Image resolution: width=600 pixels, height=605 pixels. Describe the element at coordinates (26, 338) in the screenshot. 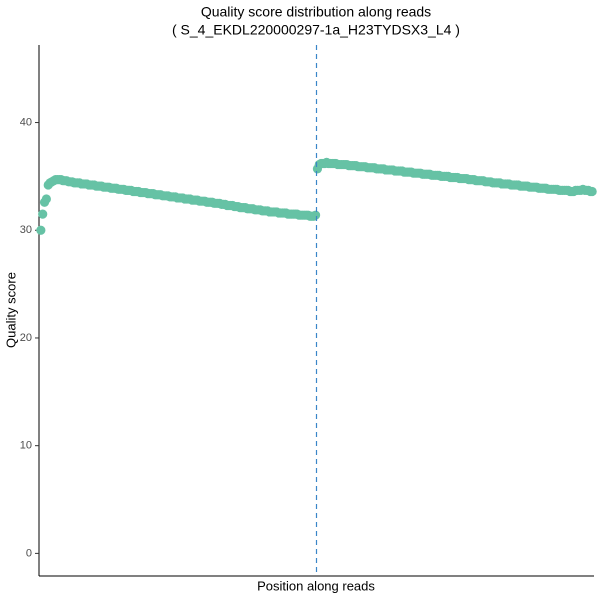

I see `y-tick-label: 20` at that location.